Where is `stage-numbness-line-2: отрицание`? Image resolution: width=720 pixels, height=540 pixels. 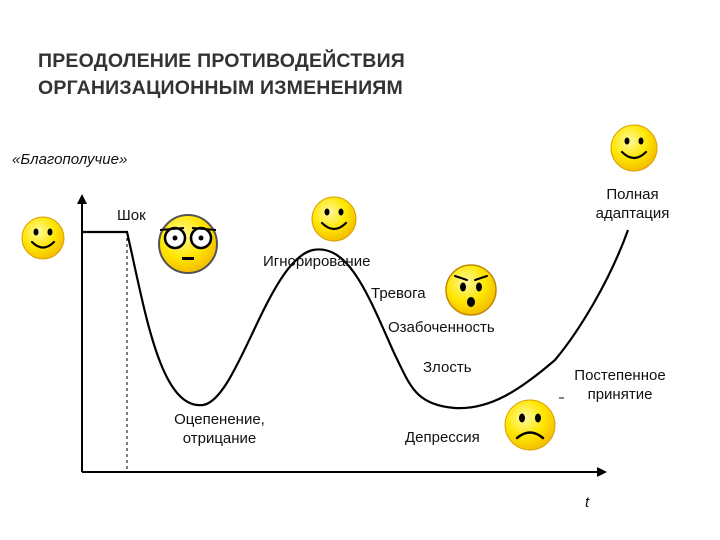 stage-numbness-line-2: отрицание is located at coordinates (219, 438).